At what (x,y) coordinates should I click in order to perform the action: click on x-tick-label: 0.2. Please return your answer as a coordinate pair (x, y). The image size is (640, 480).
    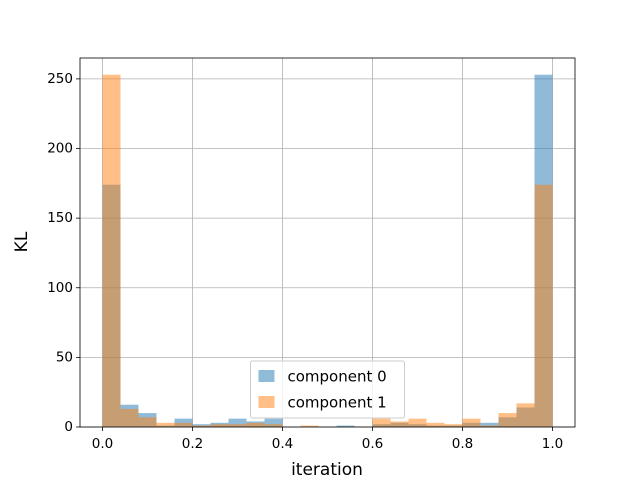
    Looking at the image, I should click on (192, 444).